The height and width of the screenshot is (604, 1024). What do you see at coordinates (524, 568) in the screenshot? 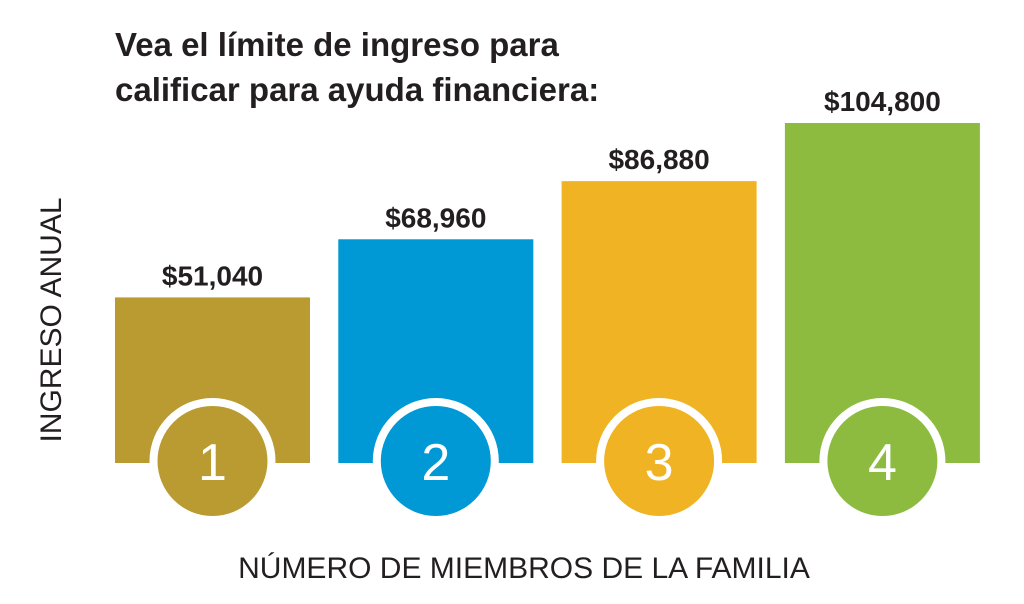
I see `x-axis-label: NÚMERO DE MIEMBROS DE LA FAMILIA` at bounding box center [524, 568].